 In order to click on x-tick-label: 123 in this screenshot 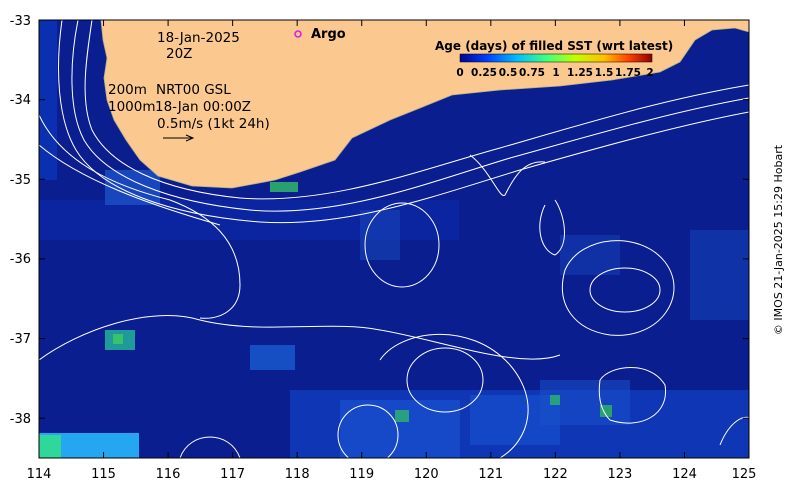, I will do `click(619, 474)`.